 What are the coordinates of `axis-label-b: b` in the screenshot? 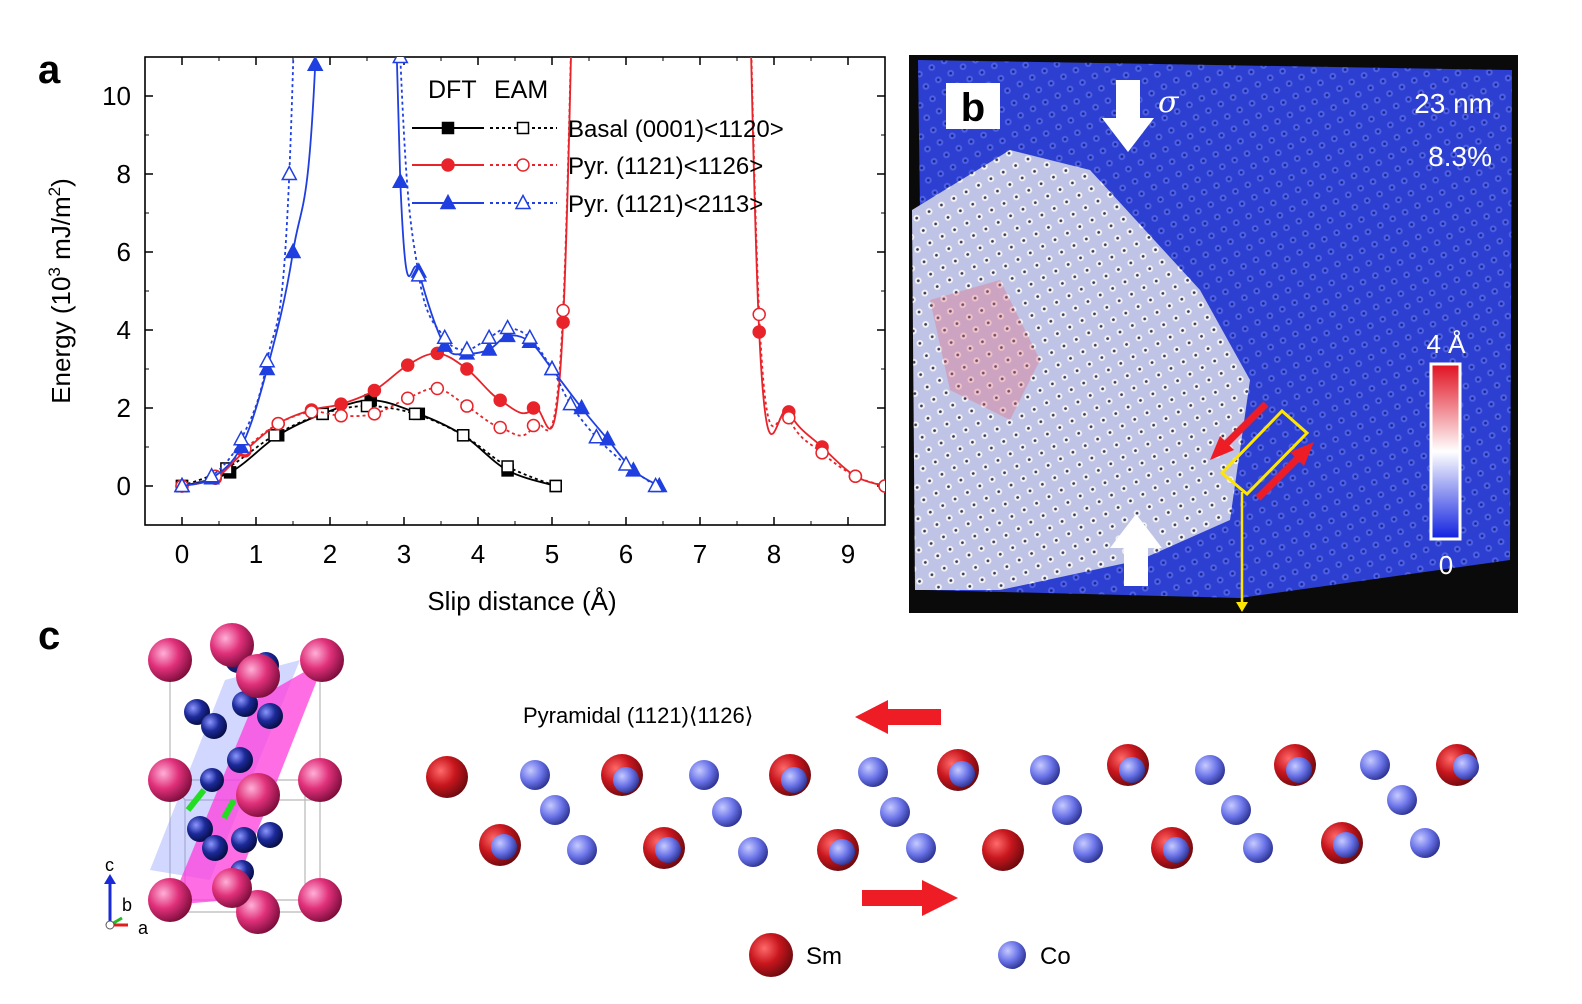 It's located at (127, 905).